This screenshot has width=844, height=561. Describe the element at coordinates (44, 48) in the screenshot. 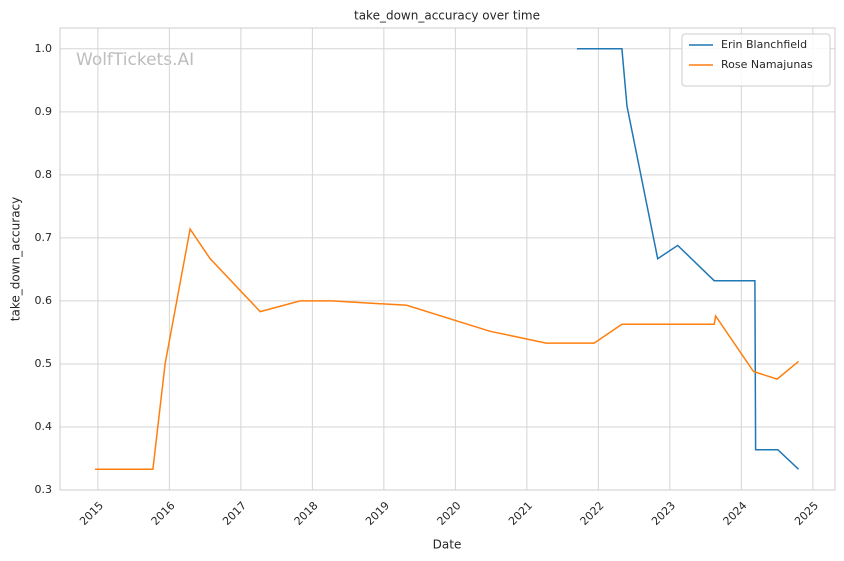

I see `y-tick-label: 1.0` at that location.